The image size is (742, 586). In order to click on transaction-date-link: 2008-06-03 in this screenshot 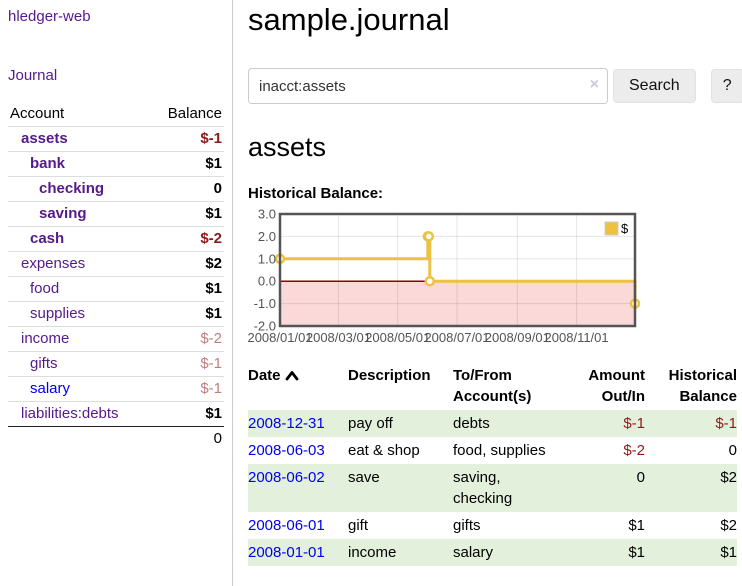, I will do `click(286, 450)`.